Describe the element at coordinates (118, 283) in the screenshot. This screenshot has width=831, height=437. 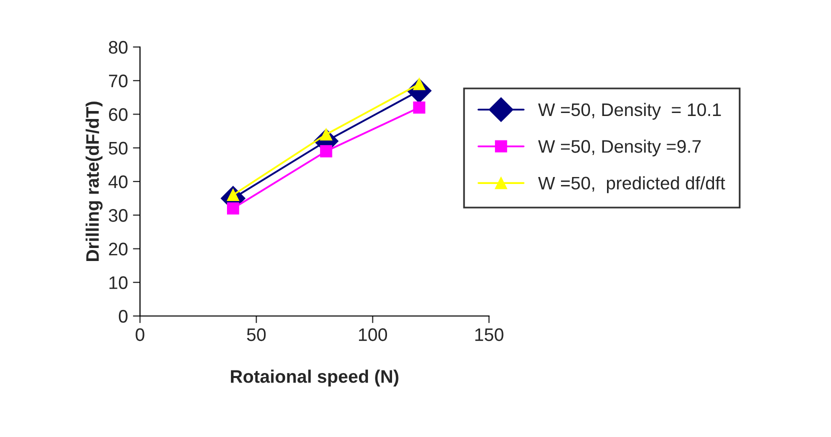
I see `y-tick-label: 10` at that location.